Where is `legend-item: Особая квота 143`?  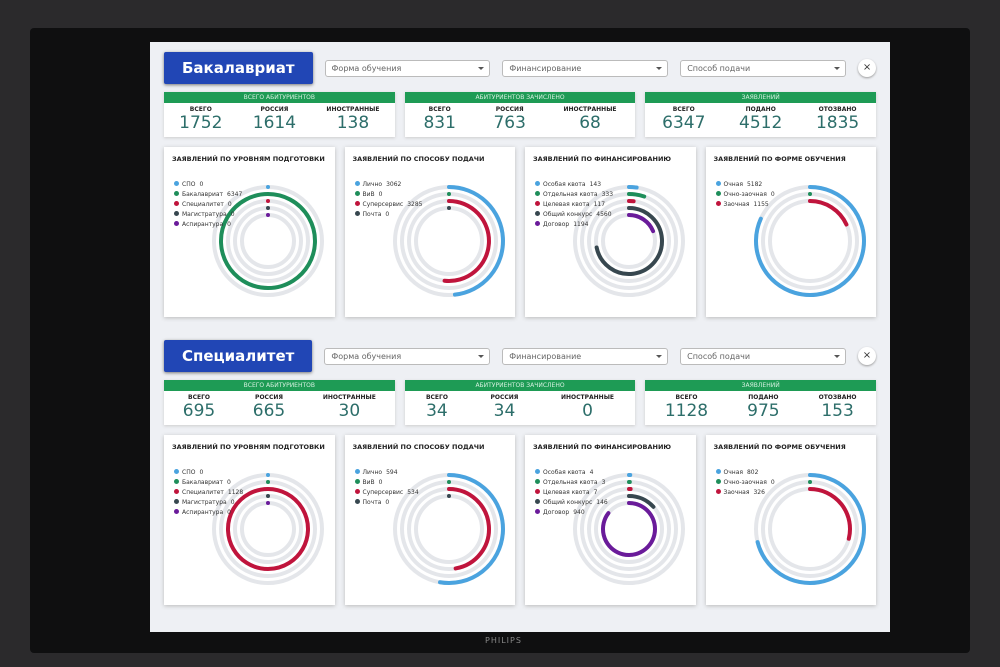 legend-item: Особая квота 143 is located at coordinates (574, 184).